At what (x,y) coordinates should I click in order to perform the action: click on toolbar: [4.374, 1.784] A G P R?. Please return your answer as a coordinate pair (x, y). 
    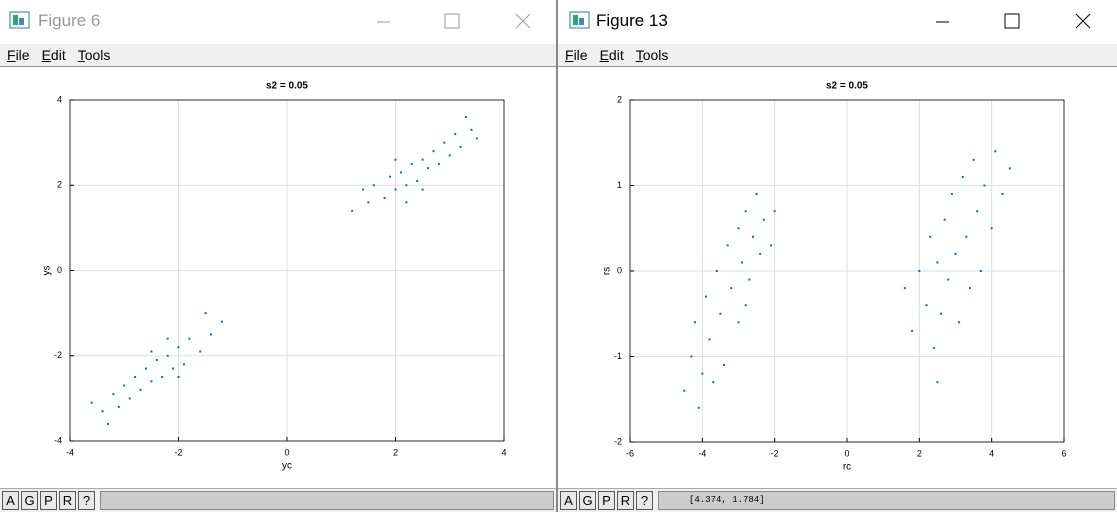
    Looking at the image, I should click on (837, 500).